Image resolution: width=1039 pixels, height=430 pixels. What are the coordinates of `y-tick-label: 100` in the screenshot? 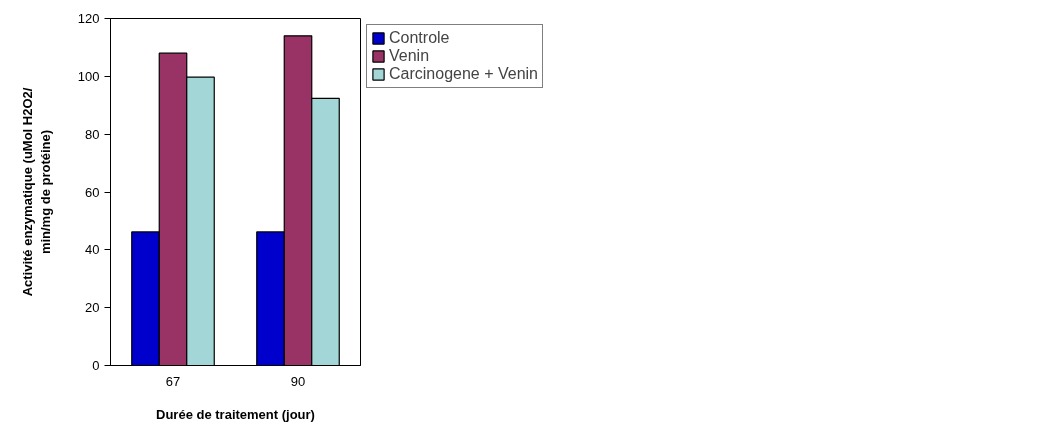 It's located at (88, 76).